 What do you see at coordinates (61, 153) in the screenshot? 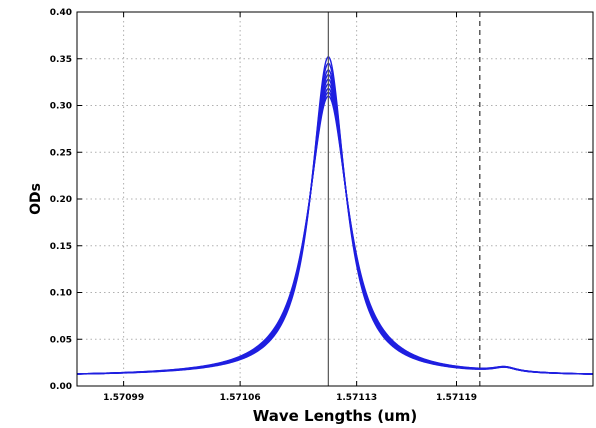
I see `y-tick-label: 0.25` at bounding box center [61, 153].